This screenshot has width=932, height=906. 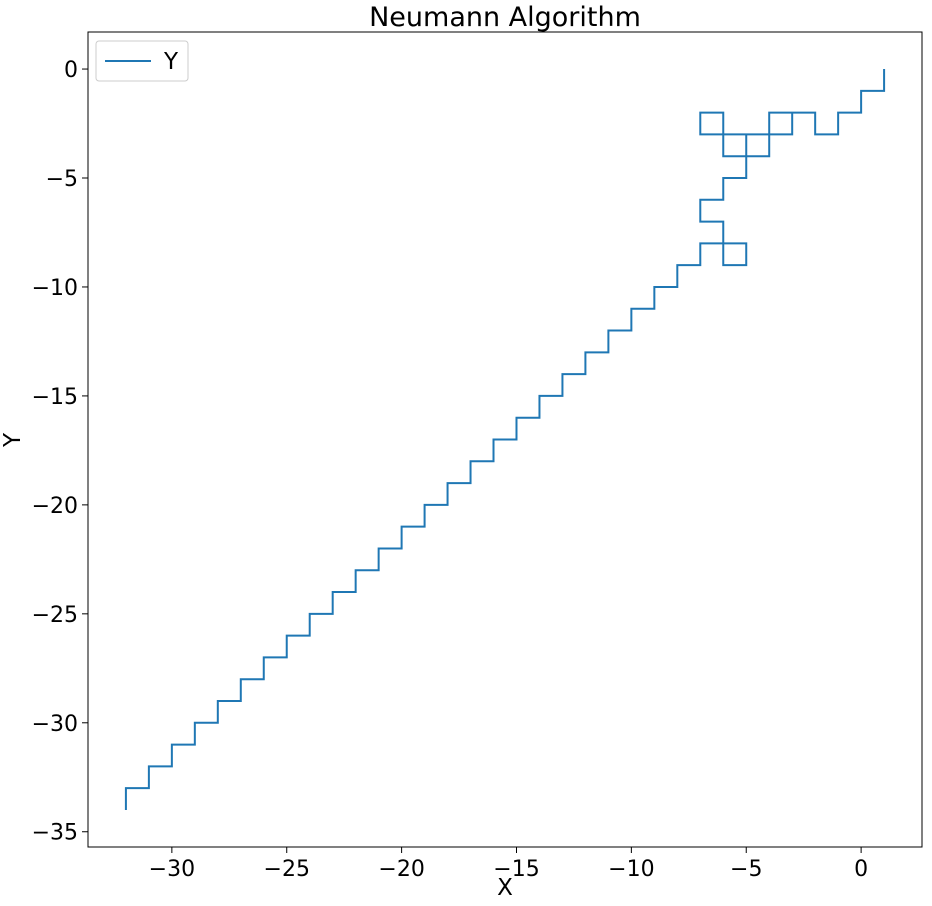 What do you see at coordinates (401, 869) in the screenshot?
I see `x-tick-label: −20` at bounding box center [401, 869].